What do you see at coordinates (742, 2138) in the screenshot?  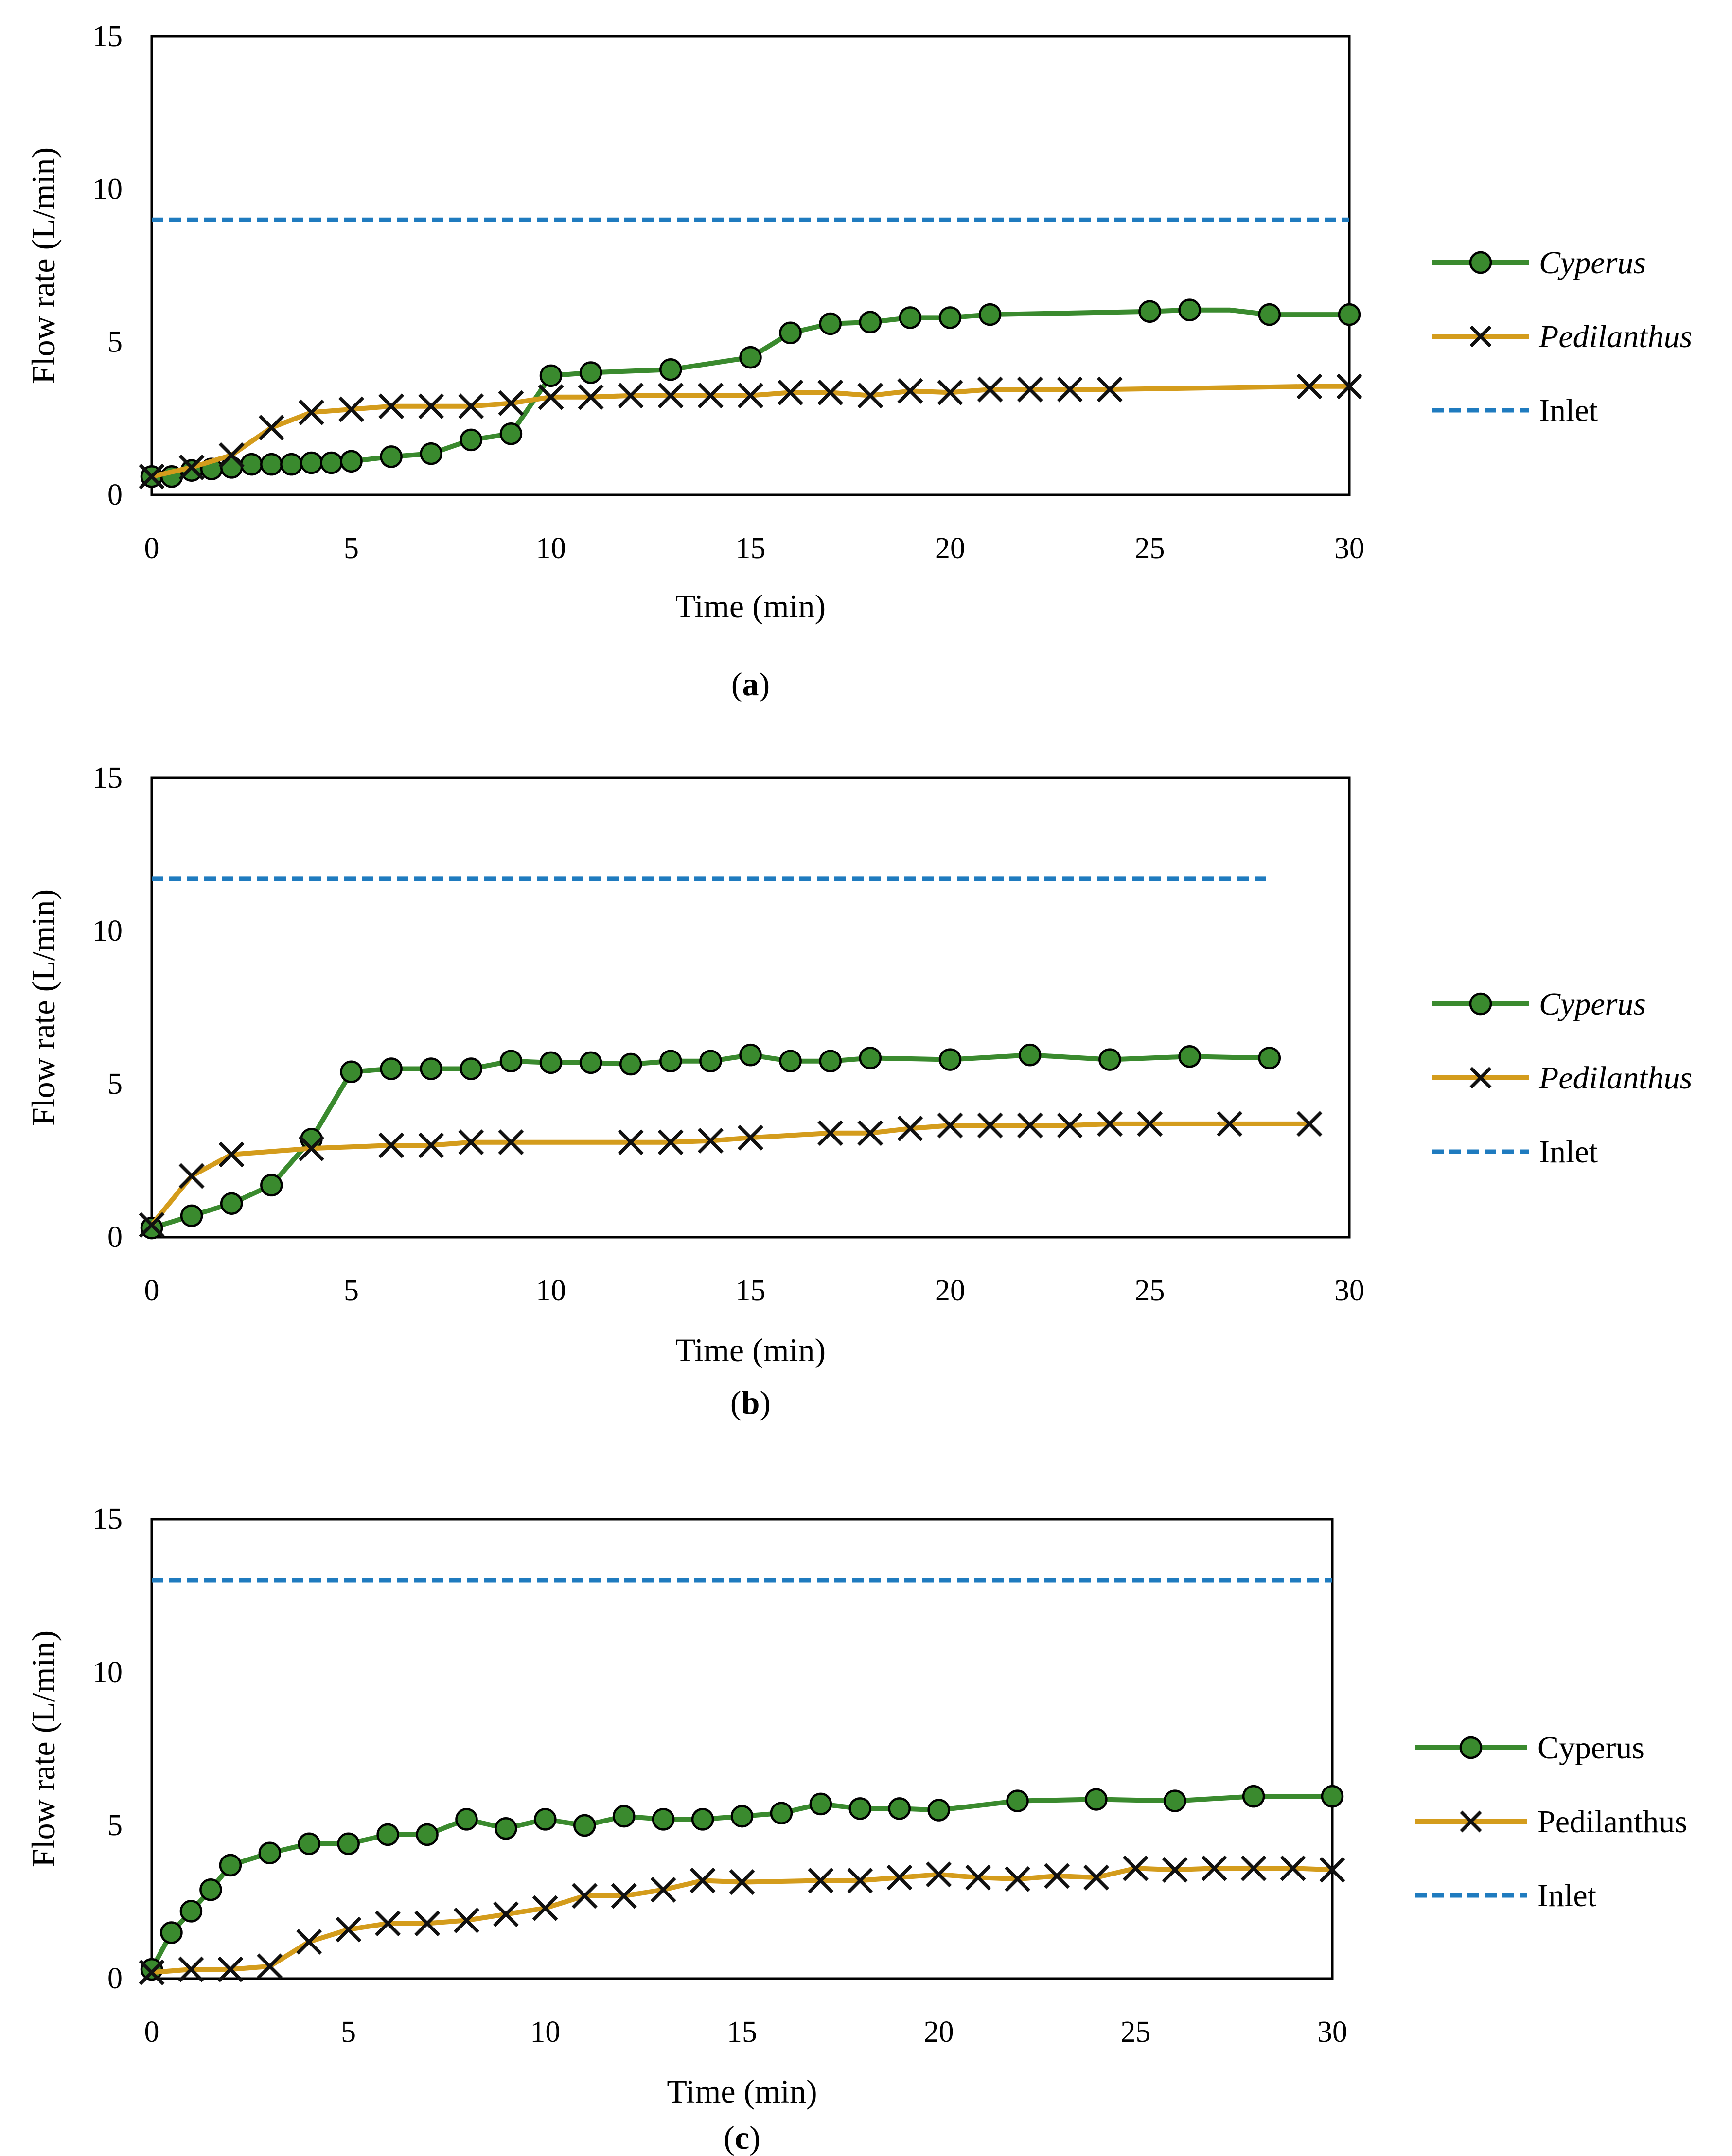 I see `caption-letter: c` at bounding box center [742, 2138].